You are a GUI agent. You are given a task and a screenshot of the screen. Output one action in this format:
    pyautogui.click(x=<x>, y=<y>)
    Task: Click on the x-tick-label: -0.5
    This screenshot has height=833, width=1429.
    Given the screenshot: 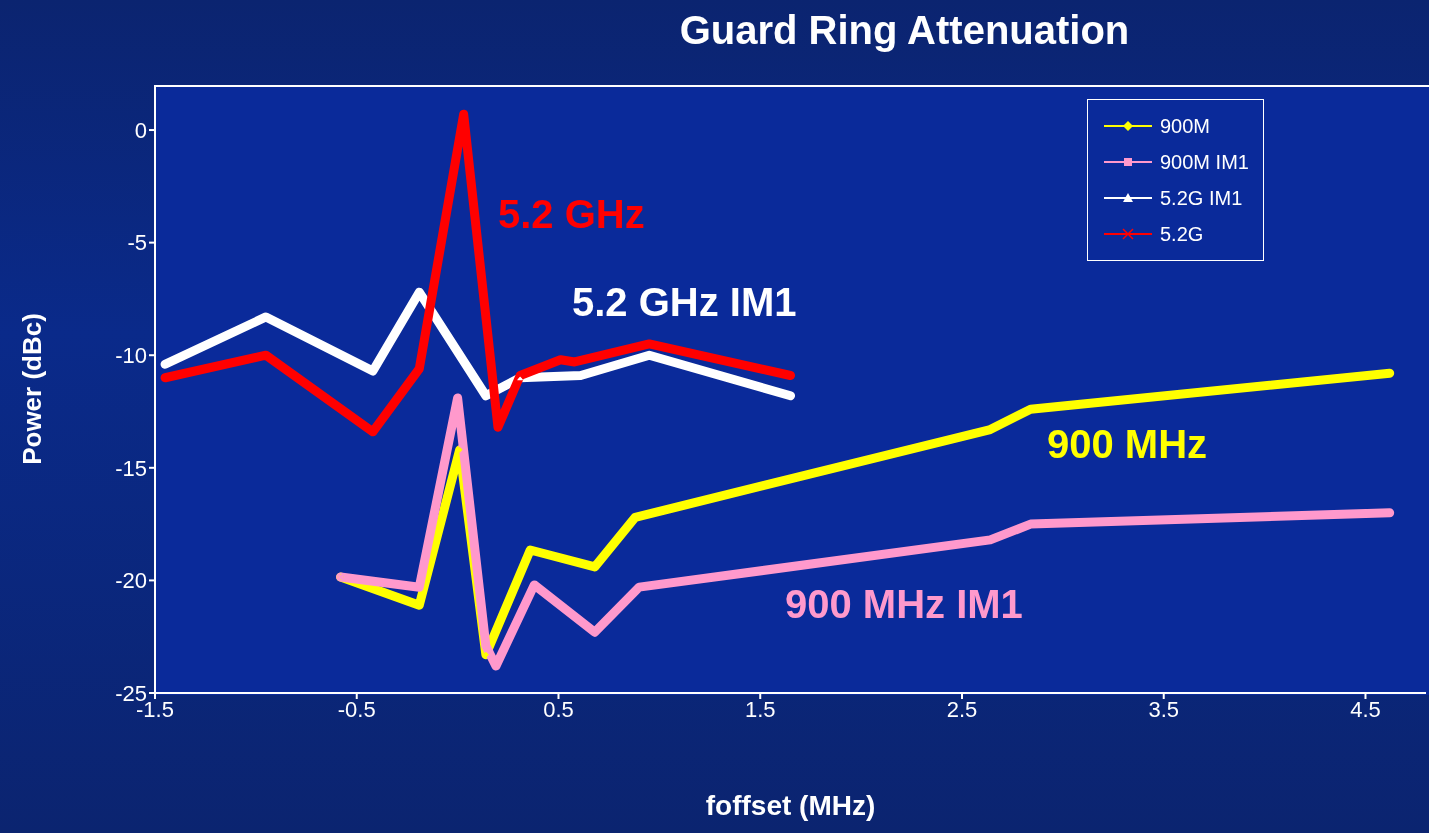 What is the action you would take?
    pyautogui.click(x=356, y=709)
    